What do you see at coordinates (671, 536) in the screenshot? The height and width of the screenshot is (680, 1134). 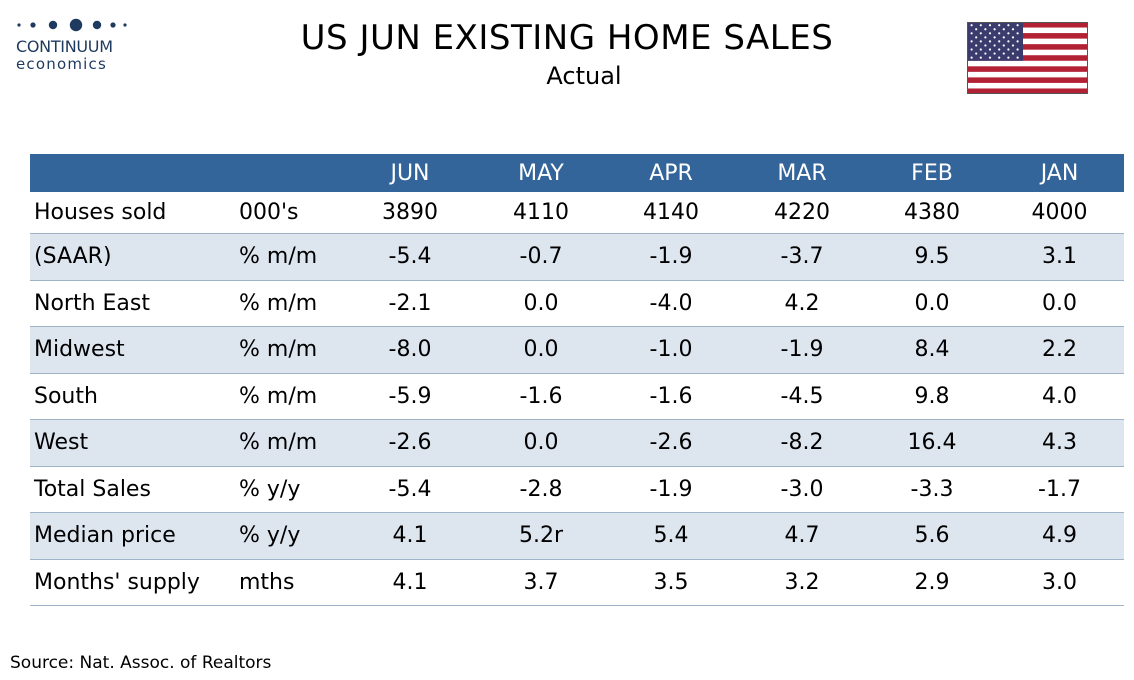 I see `cell-value: 5.4` at bounding box center [671, 536].